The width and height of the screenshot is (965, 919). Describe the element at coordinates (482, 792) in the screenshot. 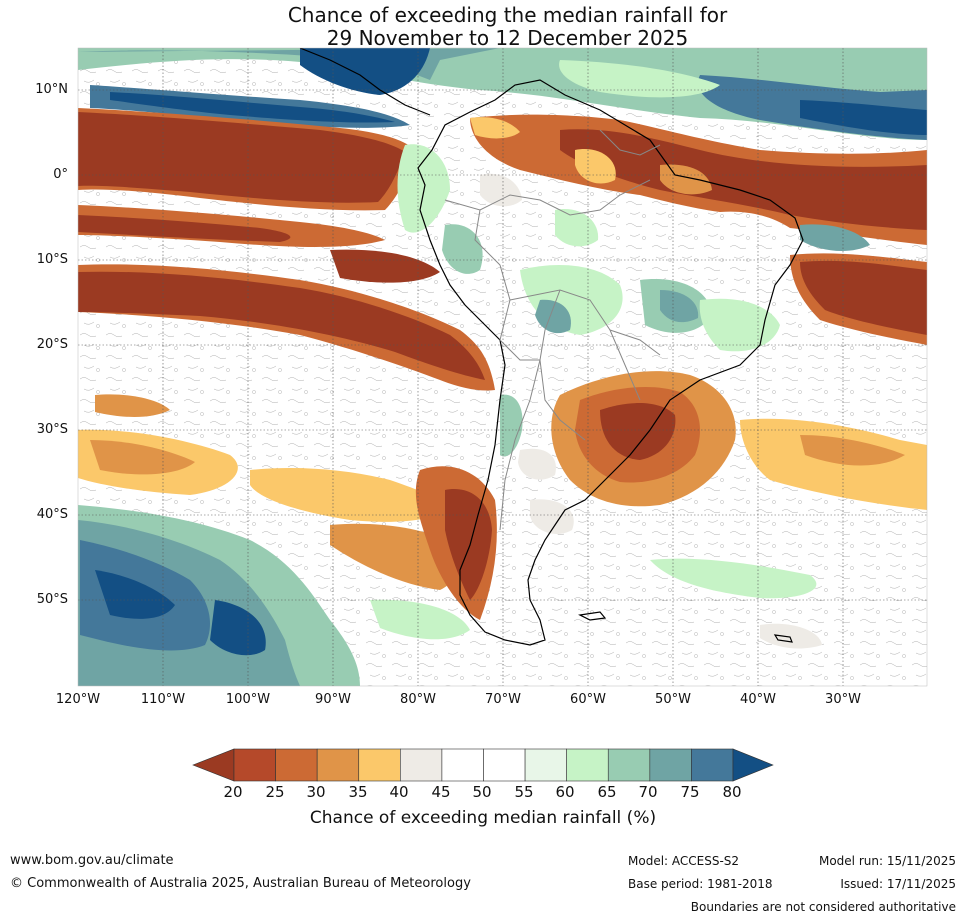

I see `colorbar-tick: 50` at that location.